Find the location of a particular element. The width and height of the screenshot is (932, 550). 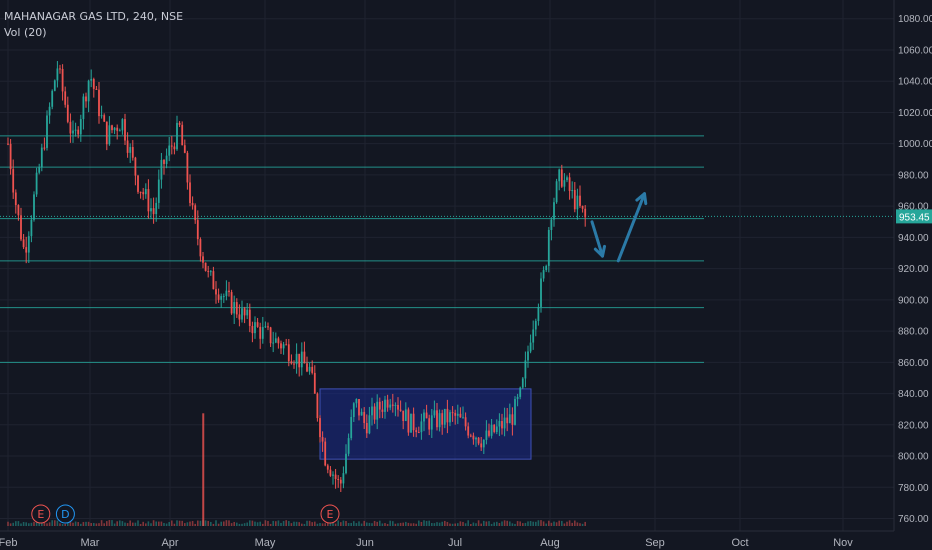

dividend-marker-icon is located at coordinates (65, 514).